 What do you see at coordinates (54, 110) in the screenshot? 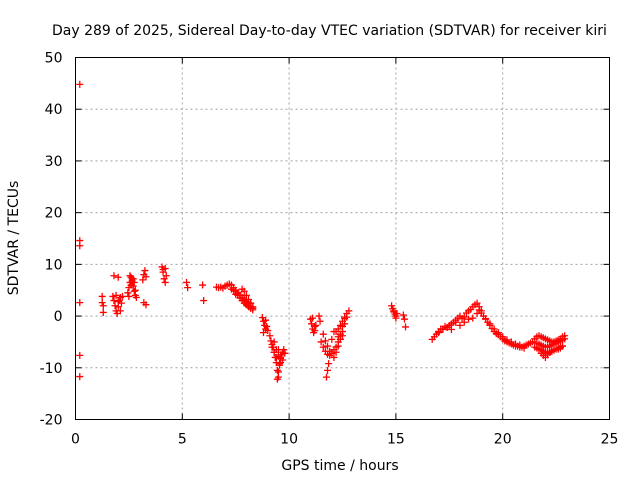
I see `y-tick-label: 40` at bounding box center [54, 110].